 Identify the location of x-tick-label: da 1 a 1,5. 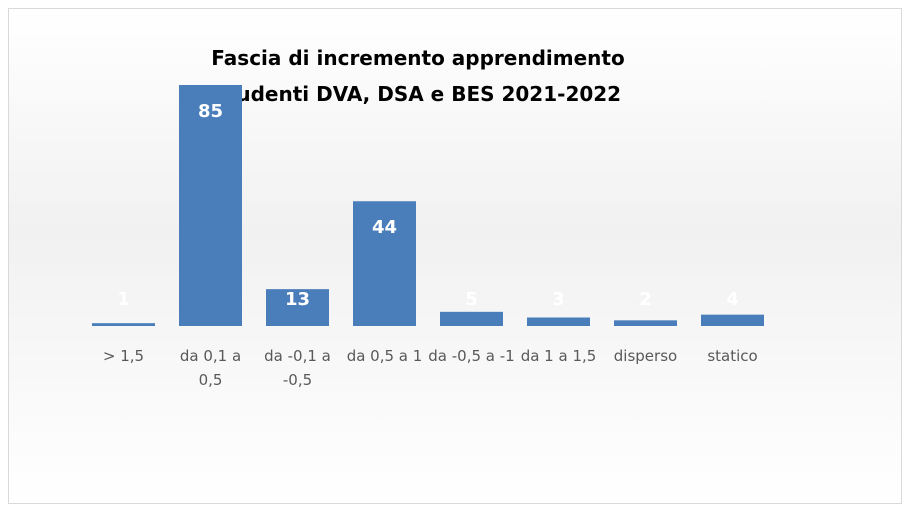
(558, 356).